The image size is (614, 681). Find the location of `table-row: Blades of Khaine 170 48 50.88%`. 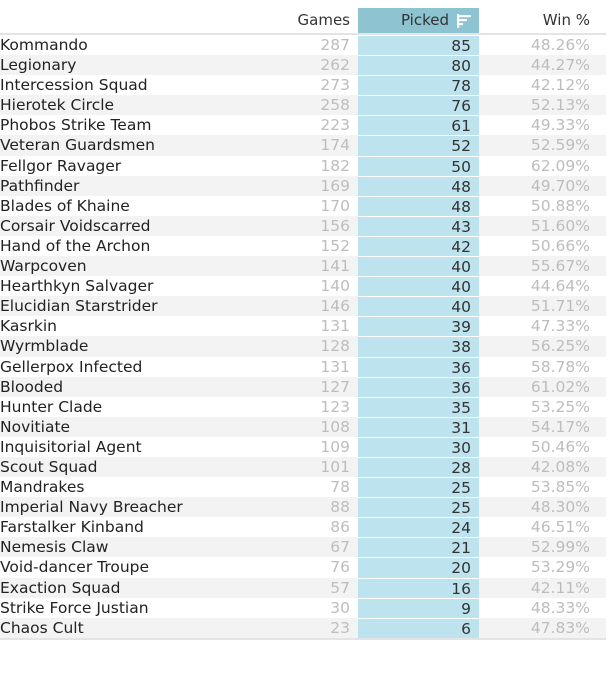

table-row: Blades of Khaine 170 48 50.88% is located at coordinates (303, 205).